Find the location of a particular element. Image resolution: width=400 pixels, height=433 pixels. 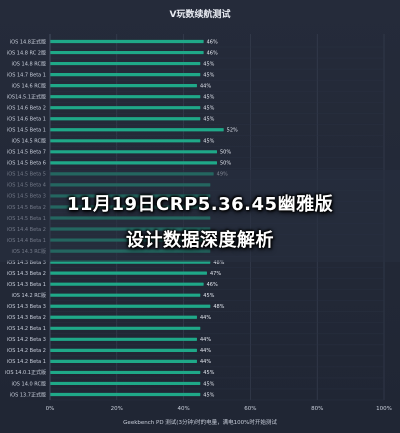

category-label: iOS 14.6 Beta 2 is located at coordinates (26, 108).